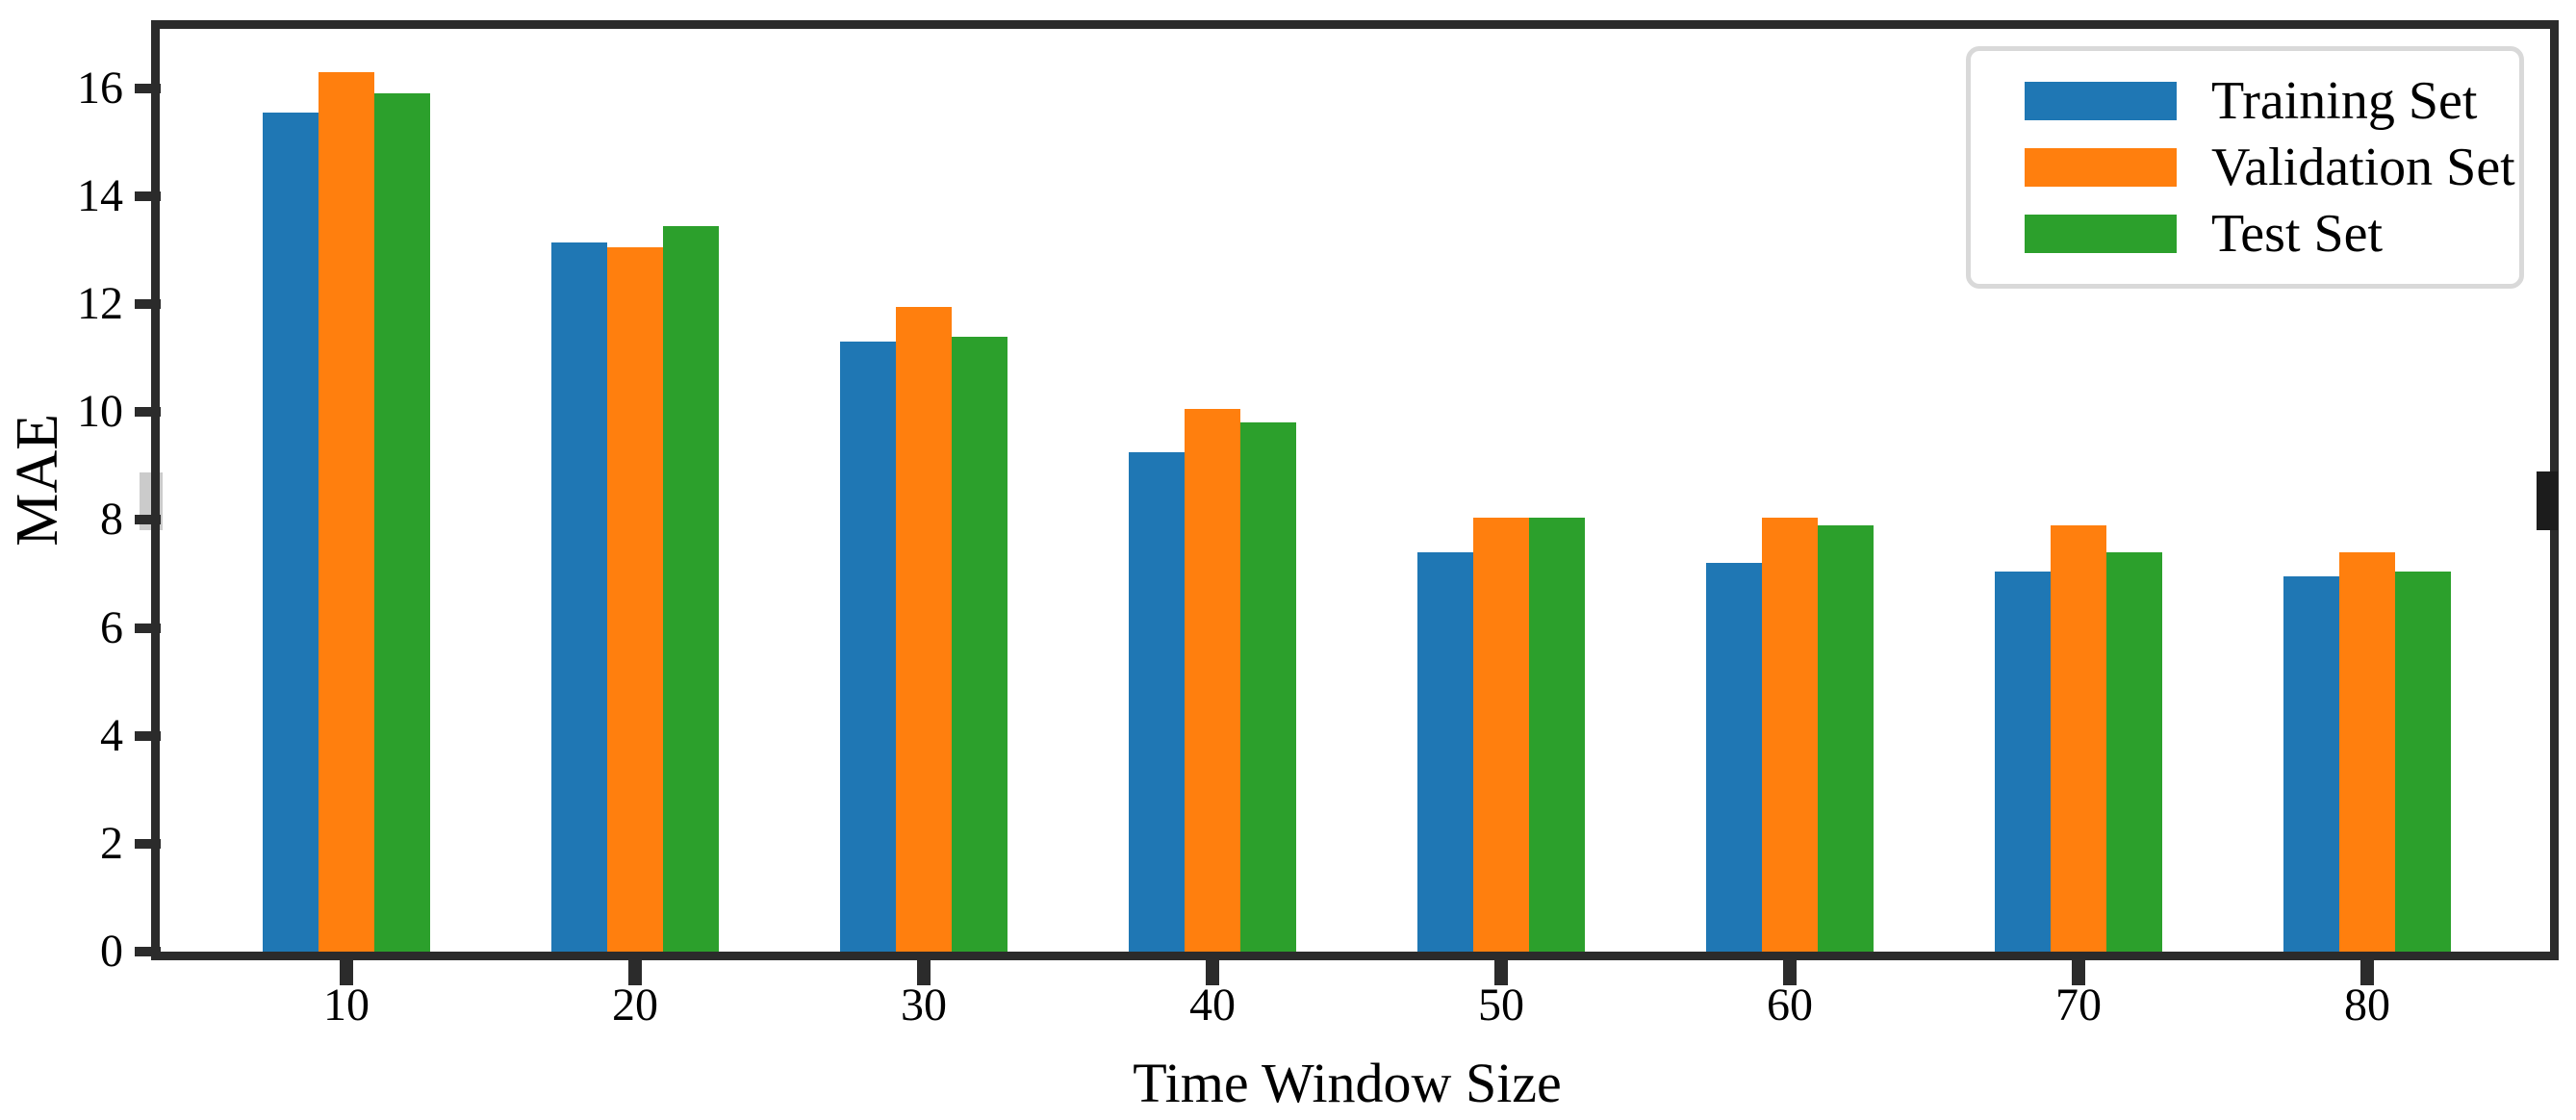 The width and height of the screenshot is (2576, 1120). I want to click on y-tick-label: 16, so click(100, 88).